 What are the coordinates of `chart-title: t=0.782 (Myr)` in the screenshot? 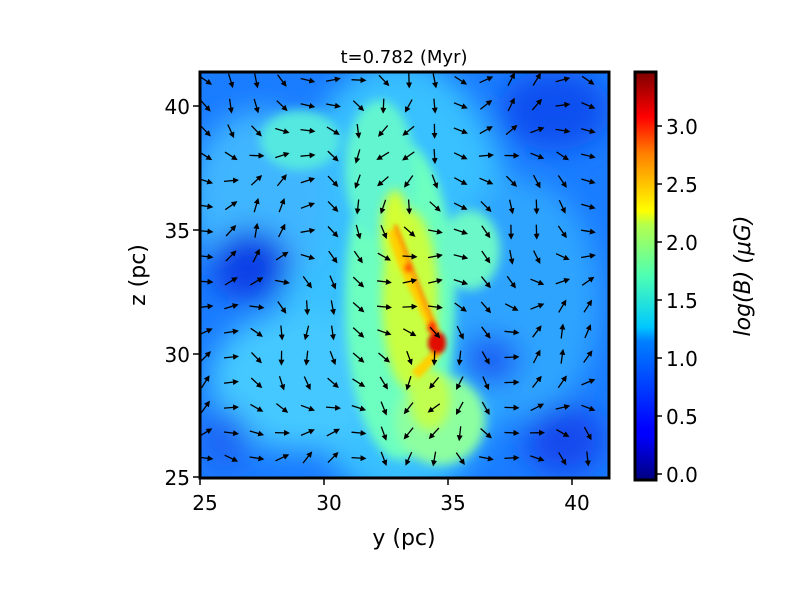 It's located at (403, 57).